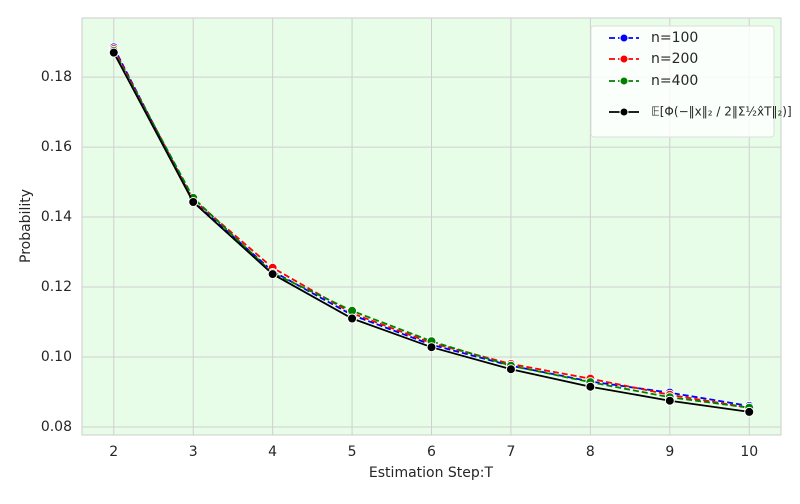 This screenshot has height=504, width=800. What do you see at coordinates (510, 452) in the screenshot?
I see `x-tick-label: 7` at bounding box center [510, 452].